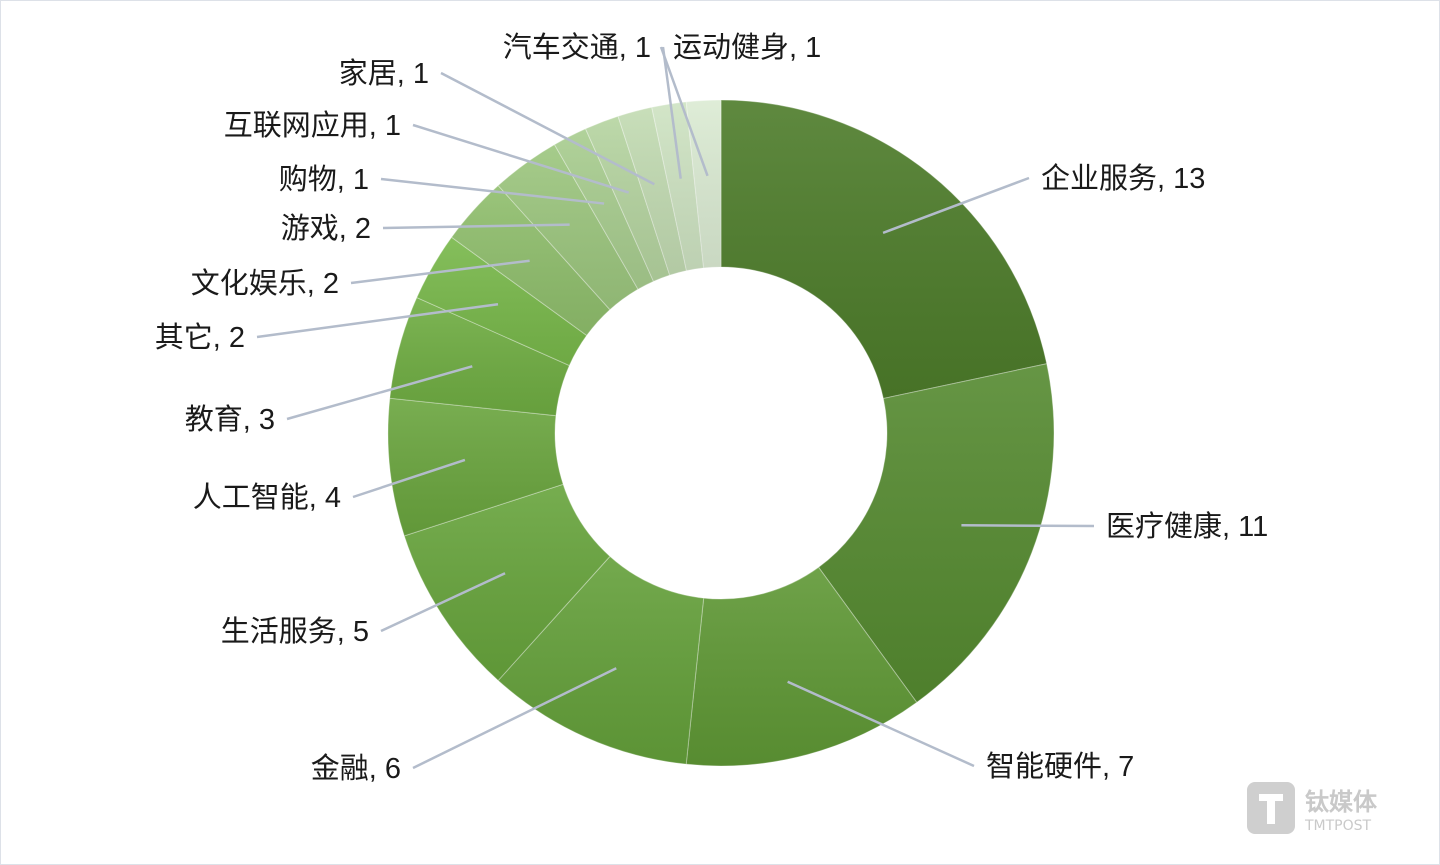 The image size is (1440, 865). What do you see at coordinates (312, 125) in the screenshot?
I see `data-label-12: 互联网应用, 1` at bounding box center [312, 125].